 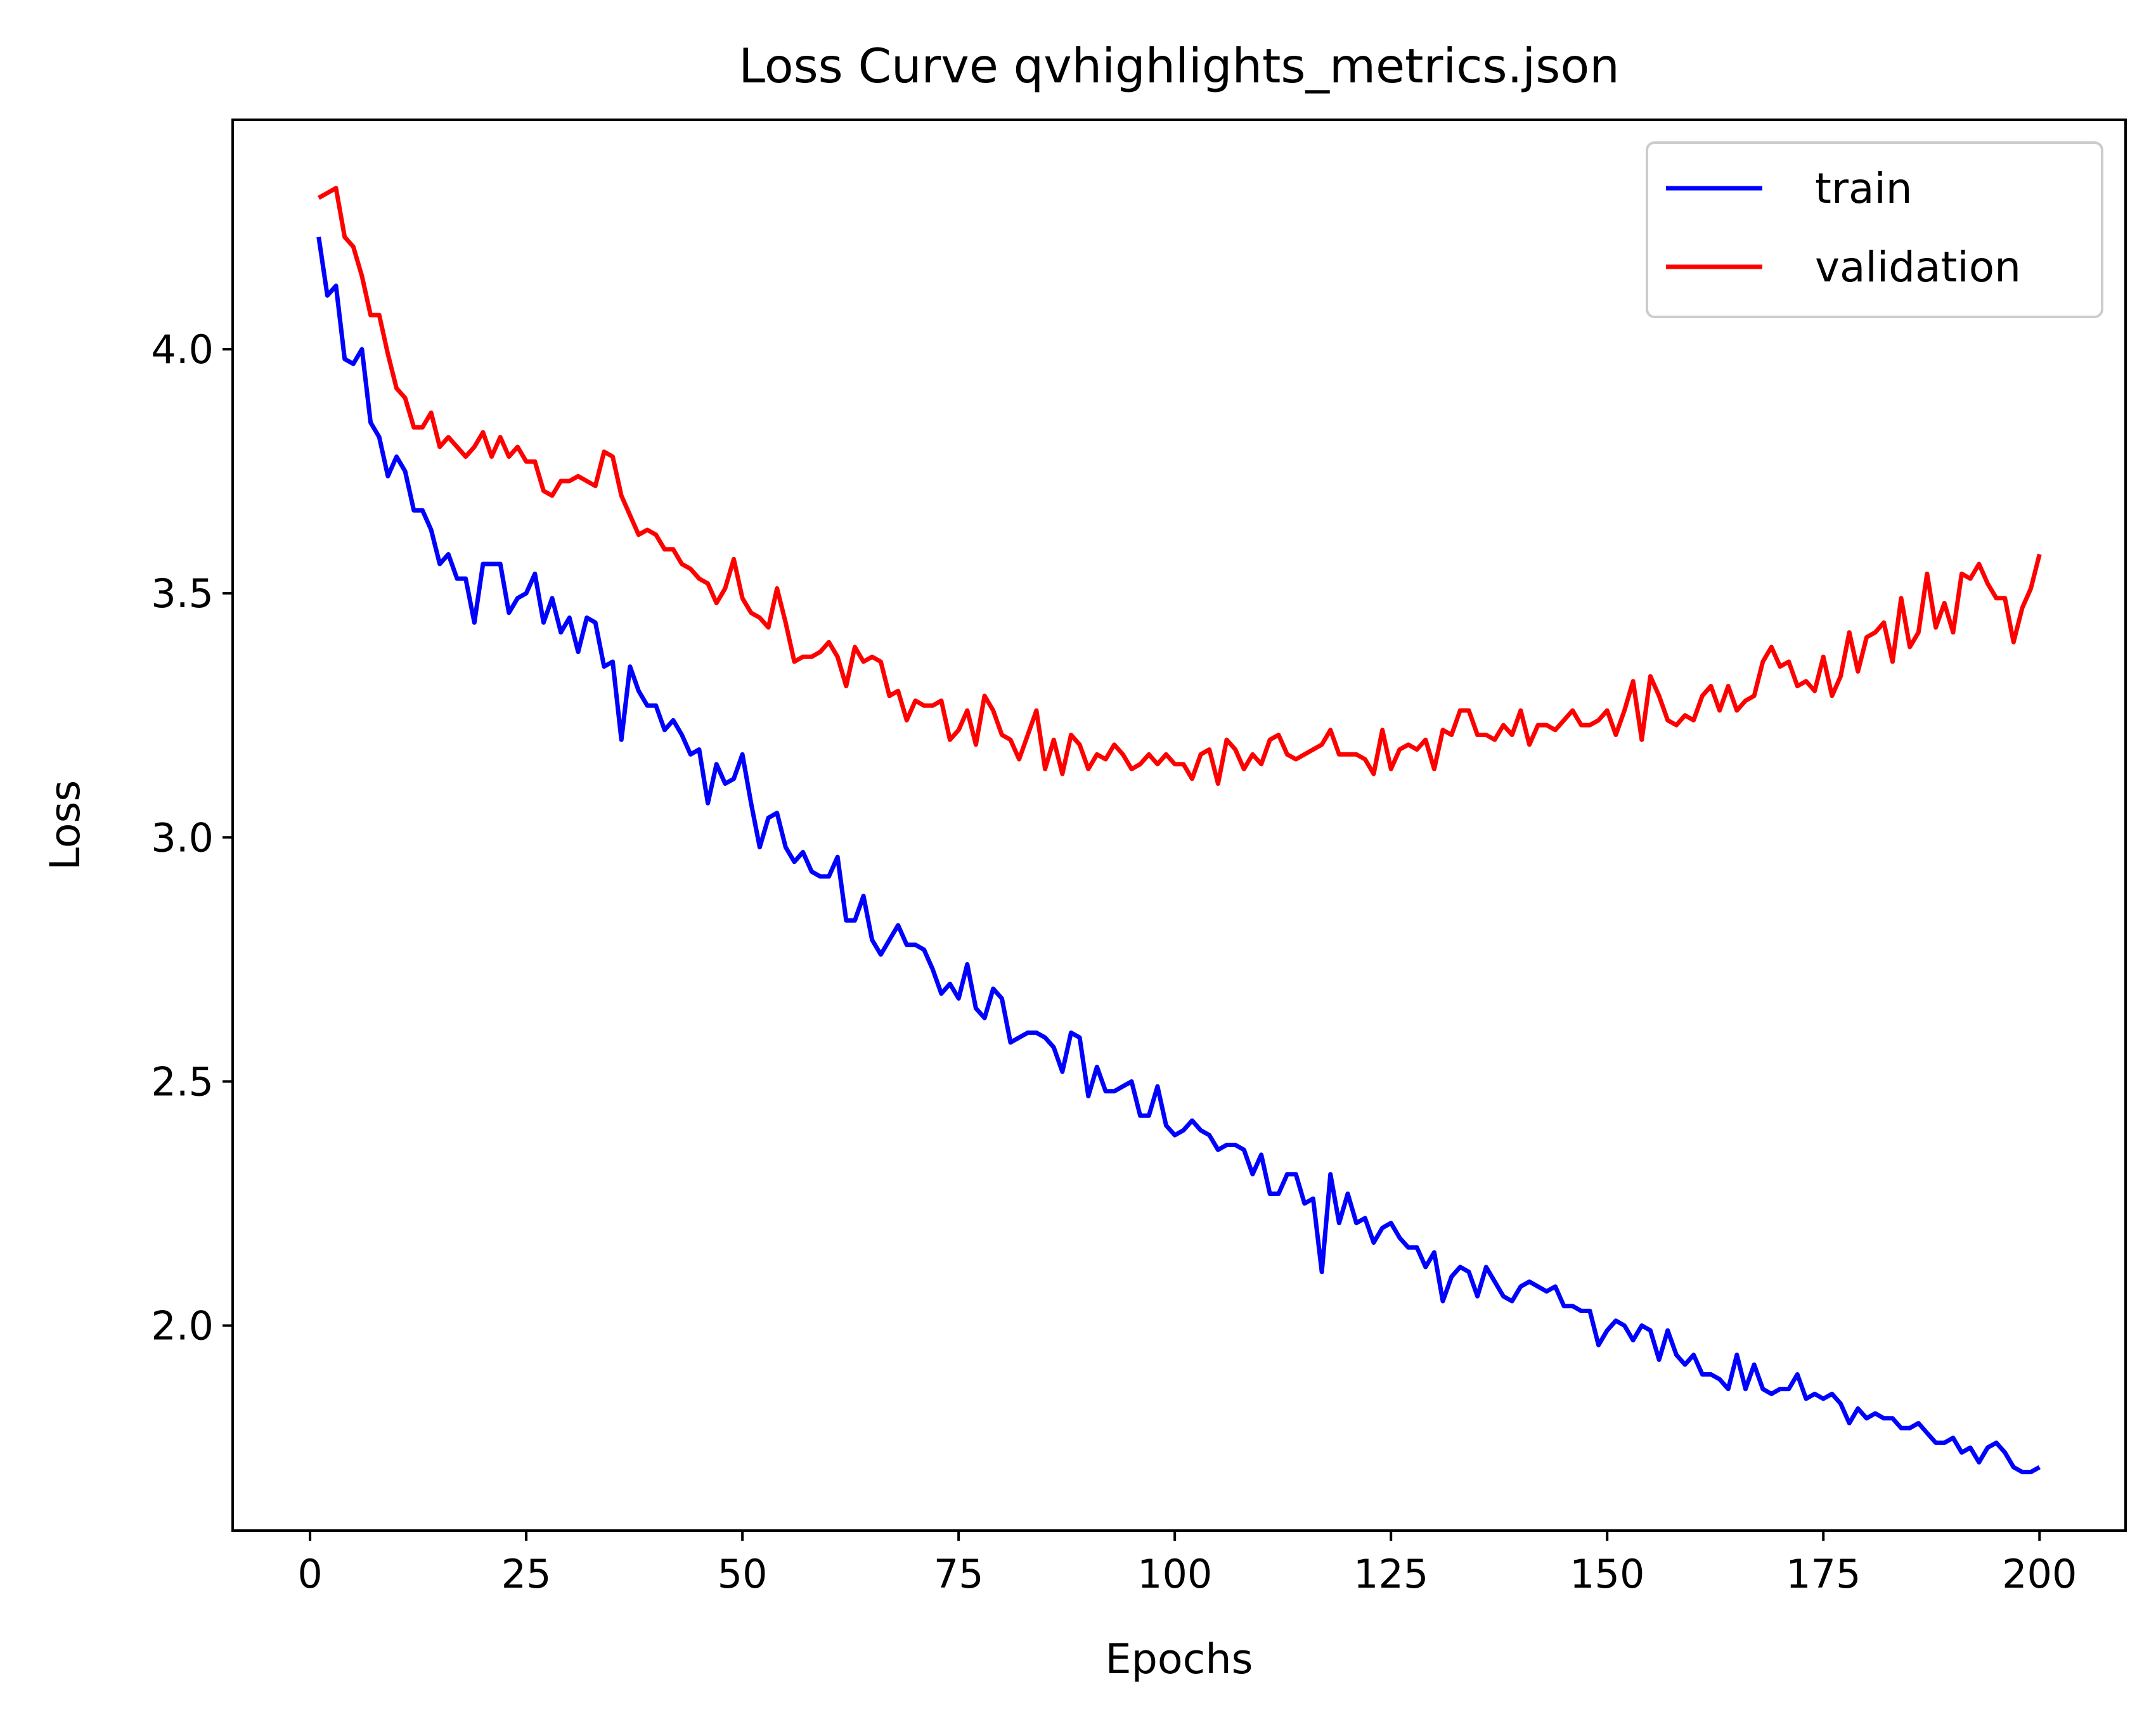 I want to click on y-axis-label: Loss, so click(x=65, y=826).